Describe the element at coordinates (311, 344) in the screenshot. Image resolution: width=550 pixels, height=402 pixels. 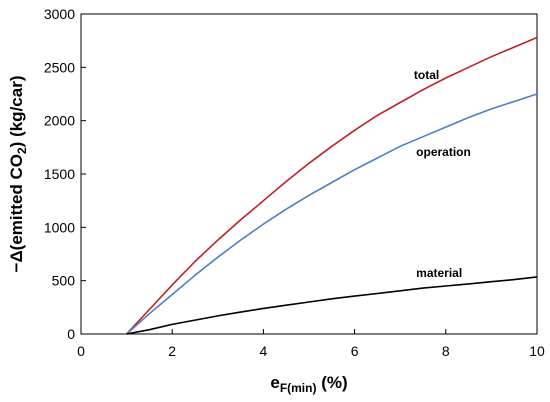
I see `x-axis-ticks: 0 2 4 6 8 10` at that location.